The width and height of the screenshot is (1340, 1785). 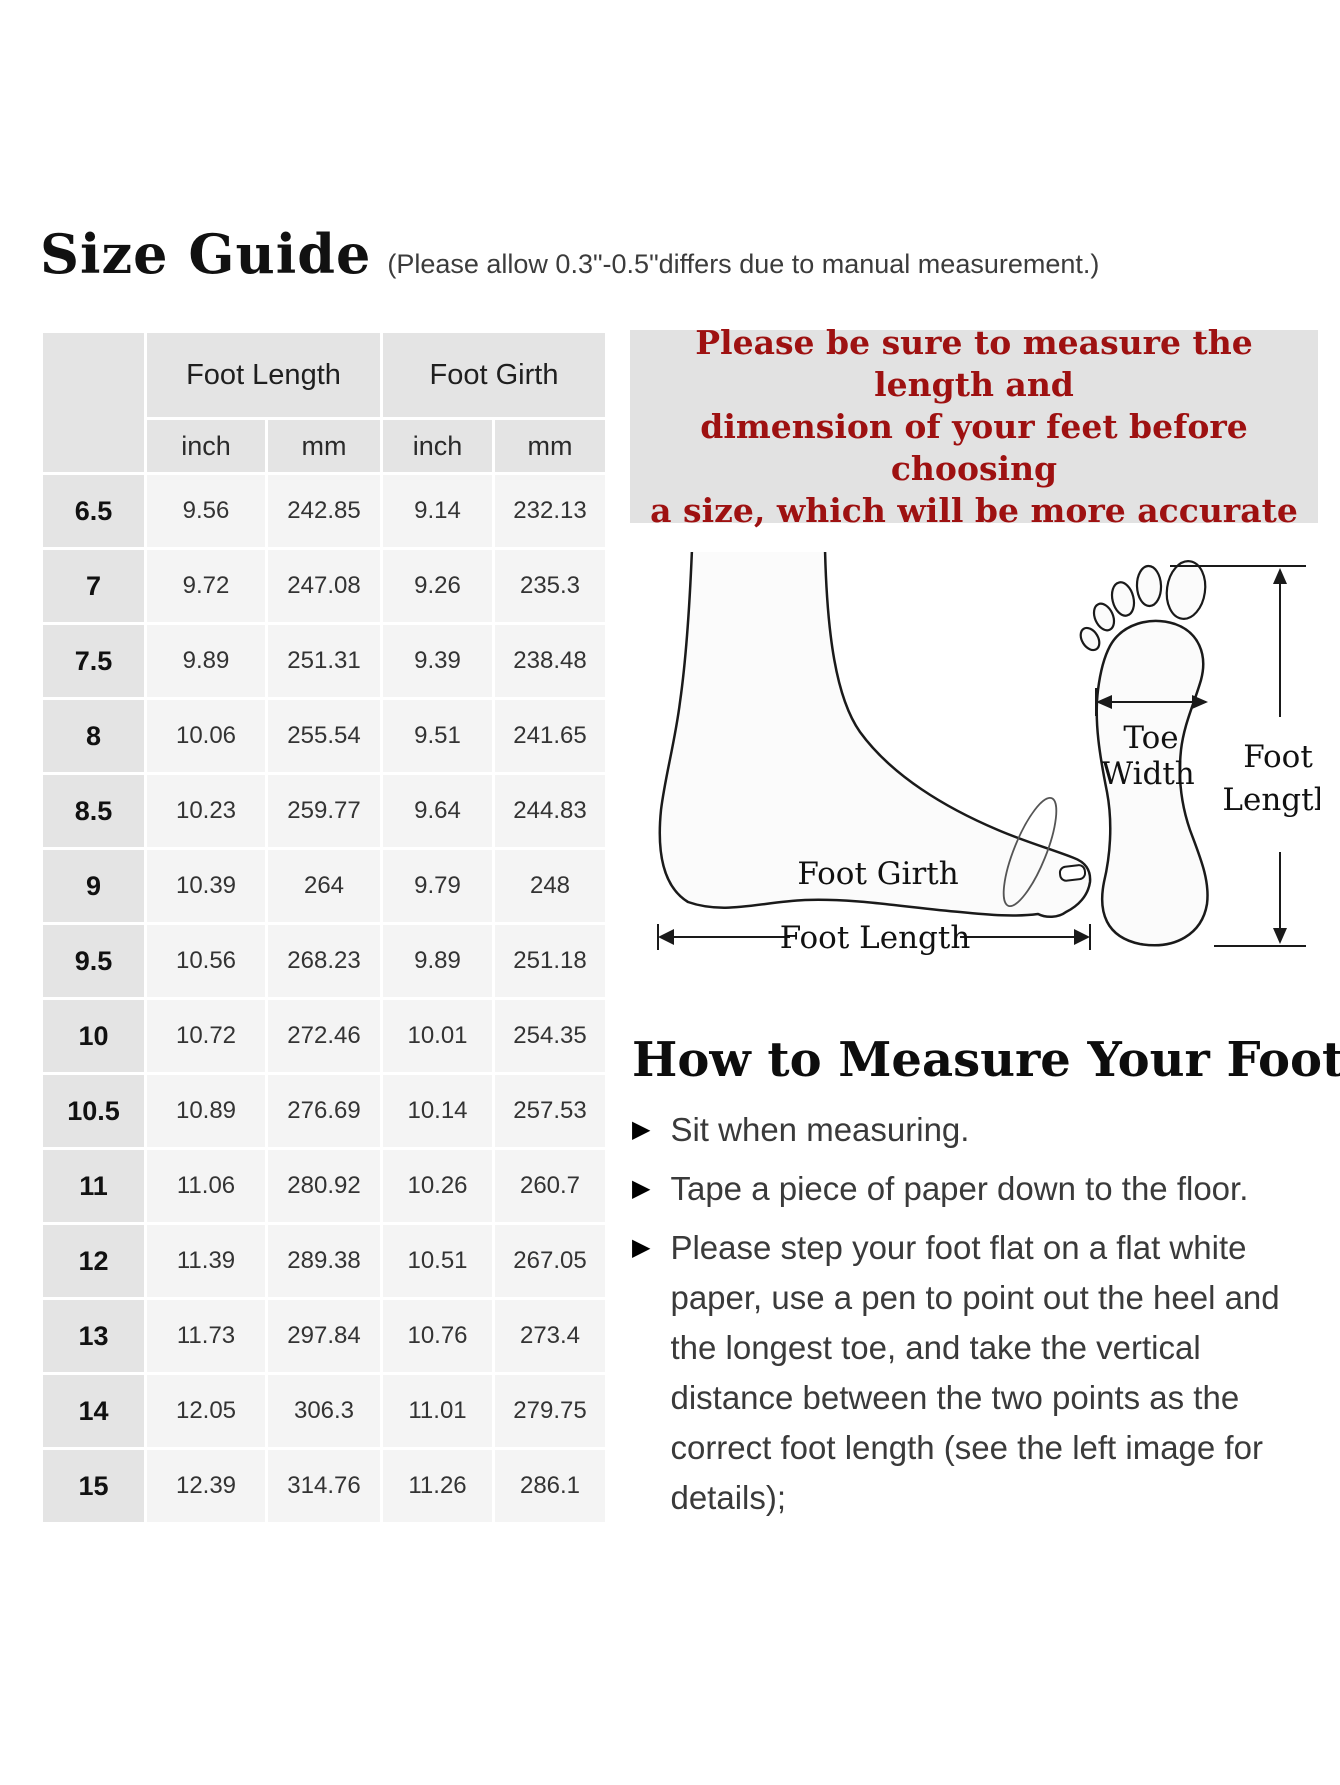 What do you see at coordinates (550, 1336) in the screenshot?
I see `value-cell: 273.4` at bounding box center [550, 1336].